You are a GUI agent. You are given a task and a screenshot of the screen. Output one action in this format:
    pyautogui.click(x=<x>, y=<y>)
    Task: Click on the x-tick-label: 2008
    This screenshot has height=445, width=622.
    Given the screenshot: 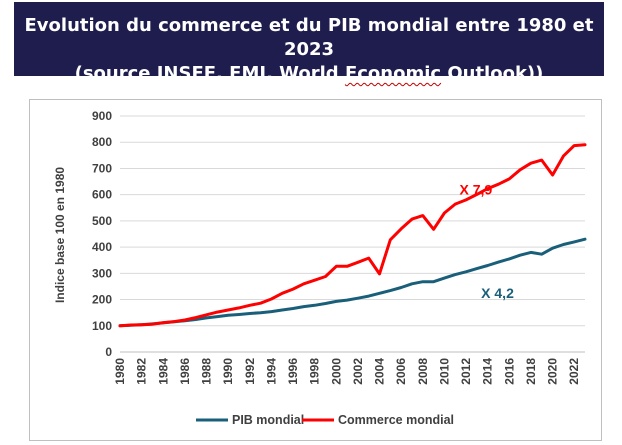 What is the action you would take?
    pyautogui.click(x=423, y=371)
    